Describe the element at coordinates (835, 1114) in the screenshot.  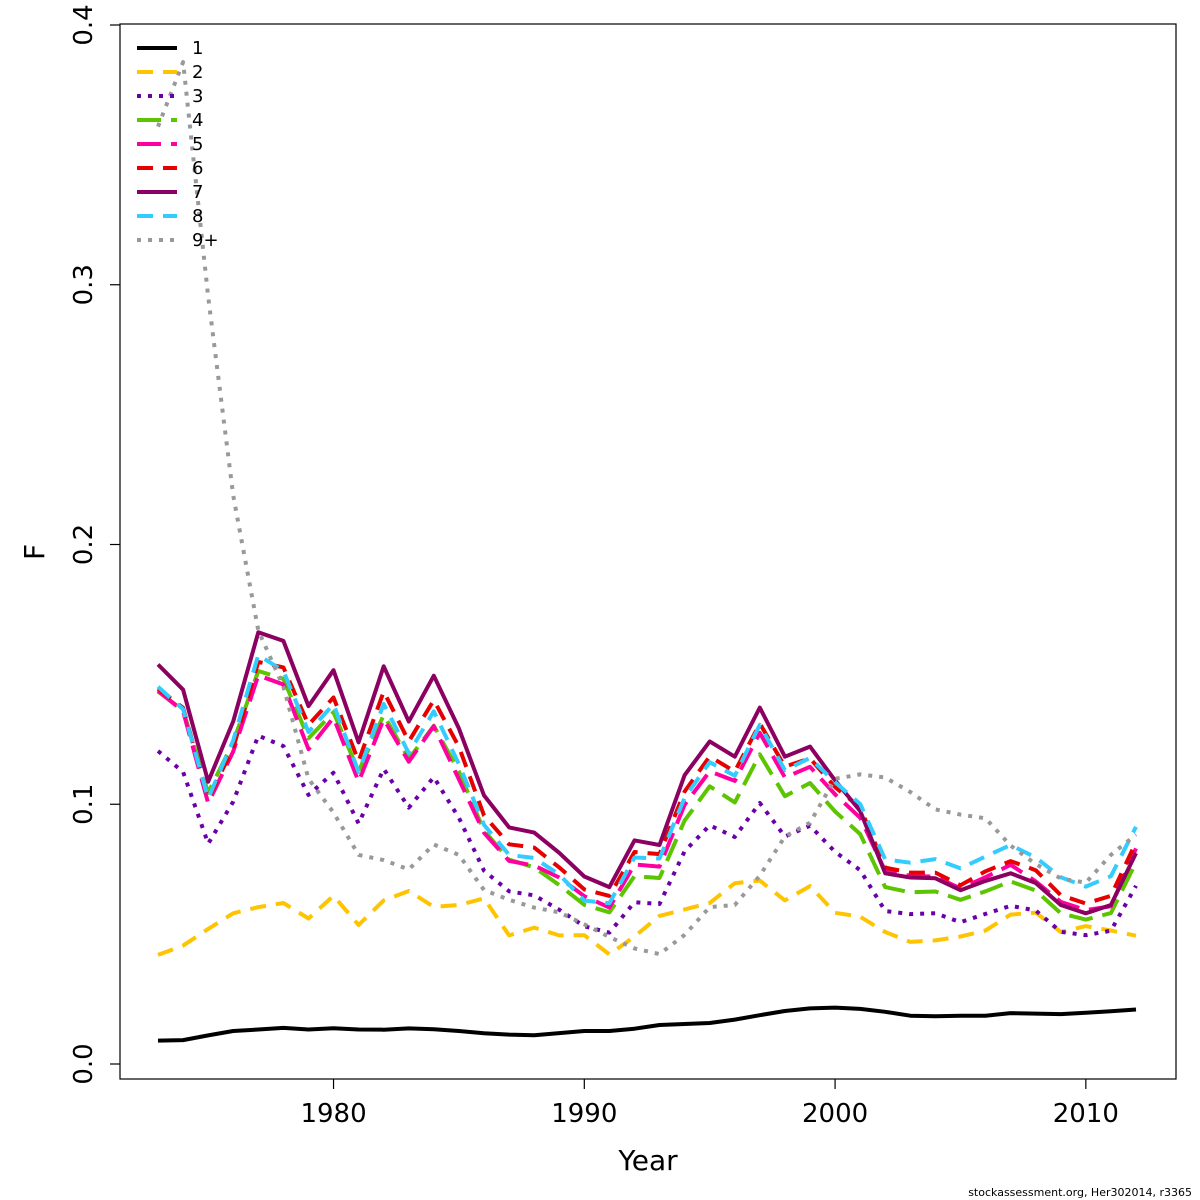
I see `x-tick-label: 2000` at that location.